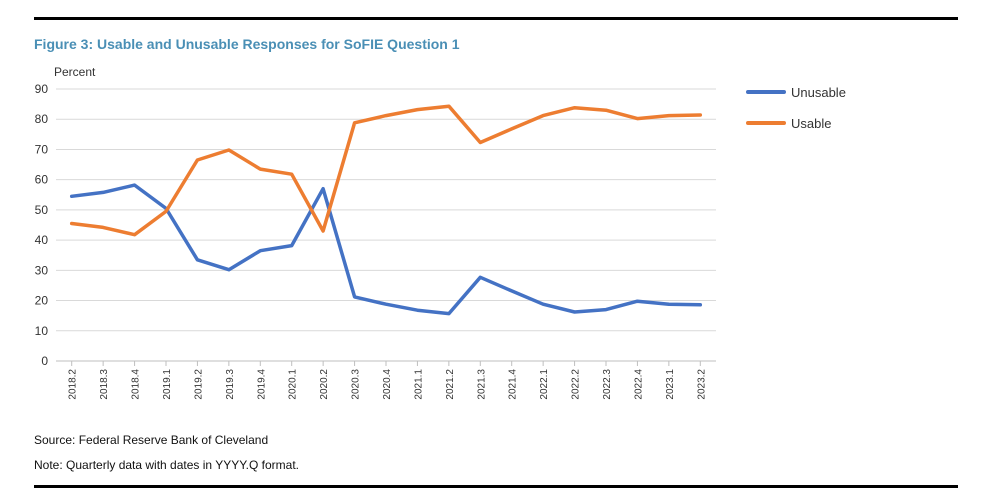  Describe the element at coordinates (670, 384) in the screenshot. I see `x-tick-label: 2023.1` at that location.